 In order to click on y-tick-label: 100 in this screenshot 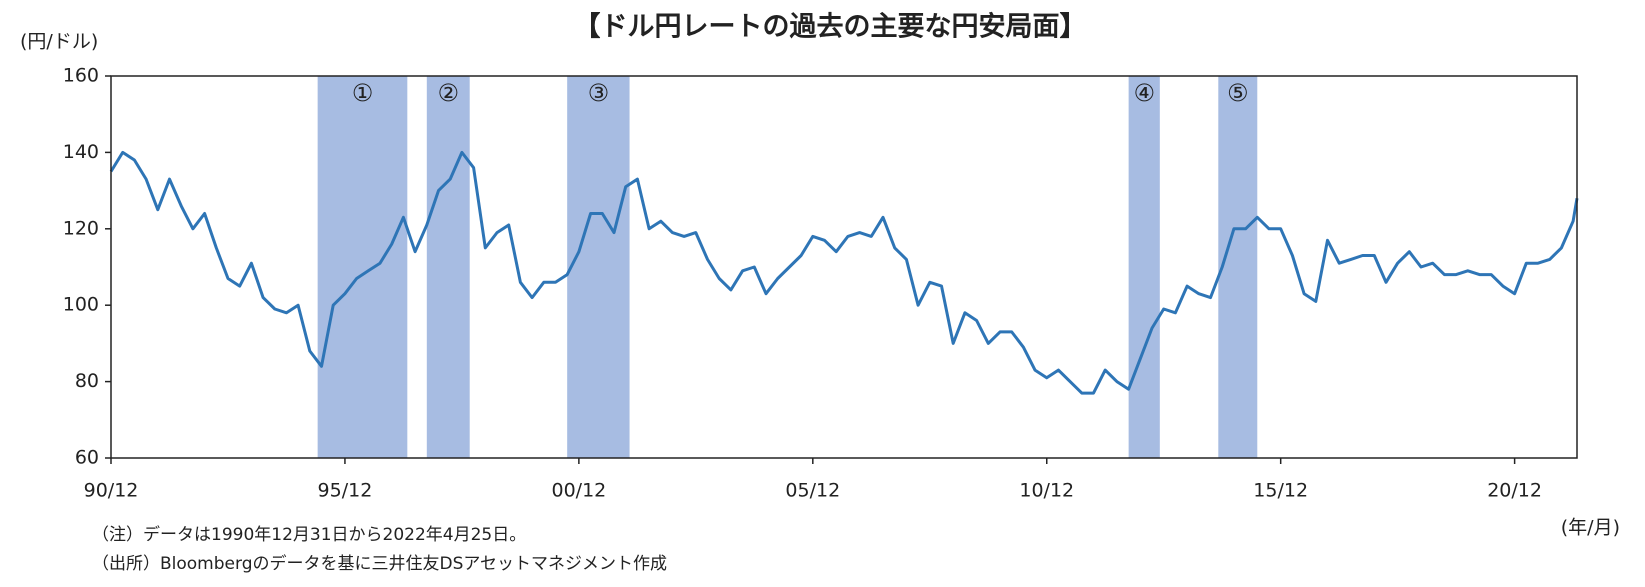, I will do `click(81, 305)`.